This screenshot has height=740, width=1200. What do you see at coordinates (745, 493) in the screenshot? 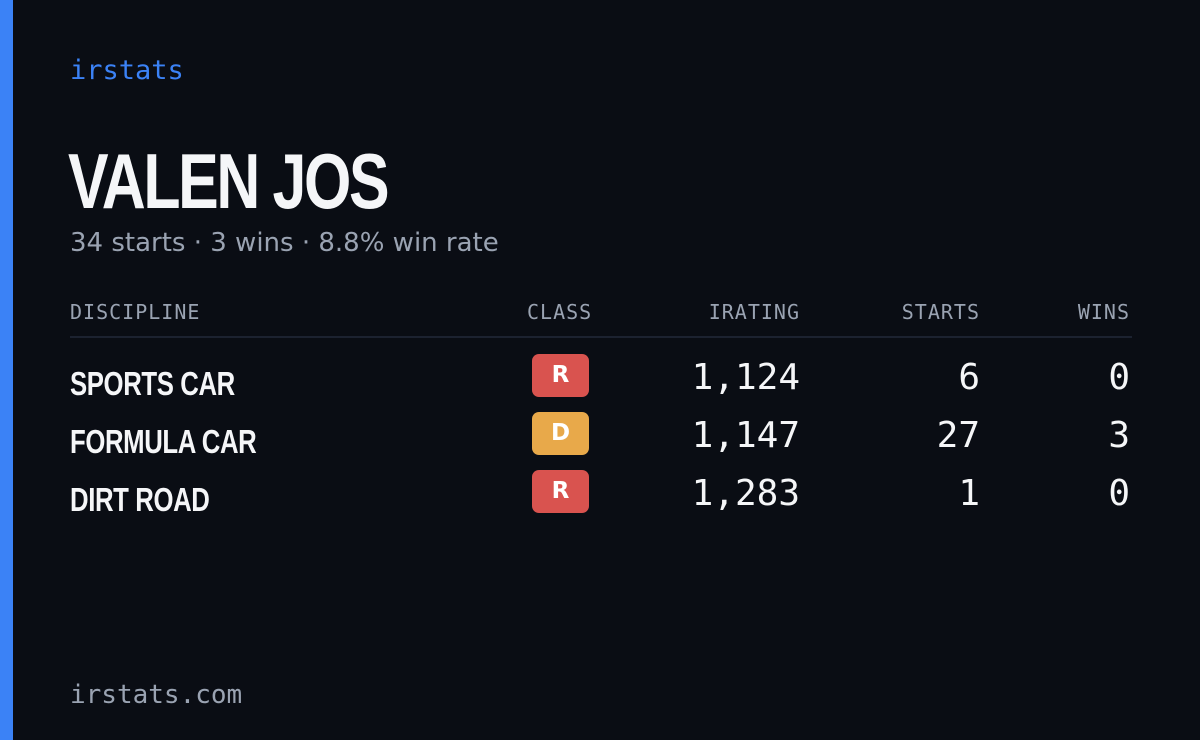
I see `irating-value: 1,283` at bounding box center [745, 493].